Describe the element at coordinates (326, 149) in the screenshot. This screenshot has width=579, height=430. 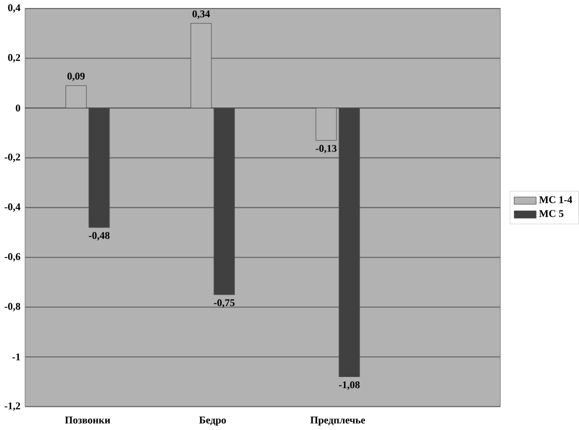
I see `data-label: -0,13` at that location.